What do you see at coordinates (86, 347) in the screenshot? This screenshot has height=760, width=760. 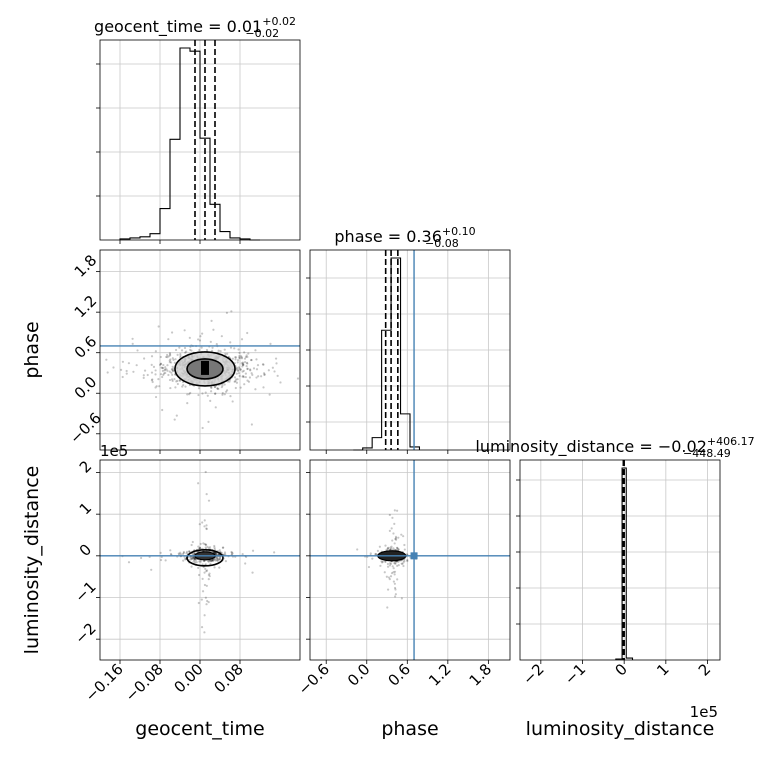 I see `y-tick-label: 0.6` at bounding box center [86, 347].